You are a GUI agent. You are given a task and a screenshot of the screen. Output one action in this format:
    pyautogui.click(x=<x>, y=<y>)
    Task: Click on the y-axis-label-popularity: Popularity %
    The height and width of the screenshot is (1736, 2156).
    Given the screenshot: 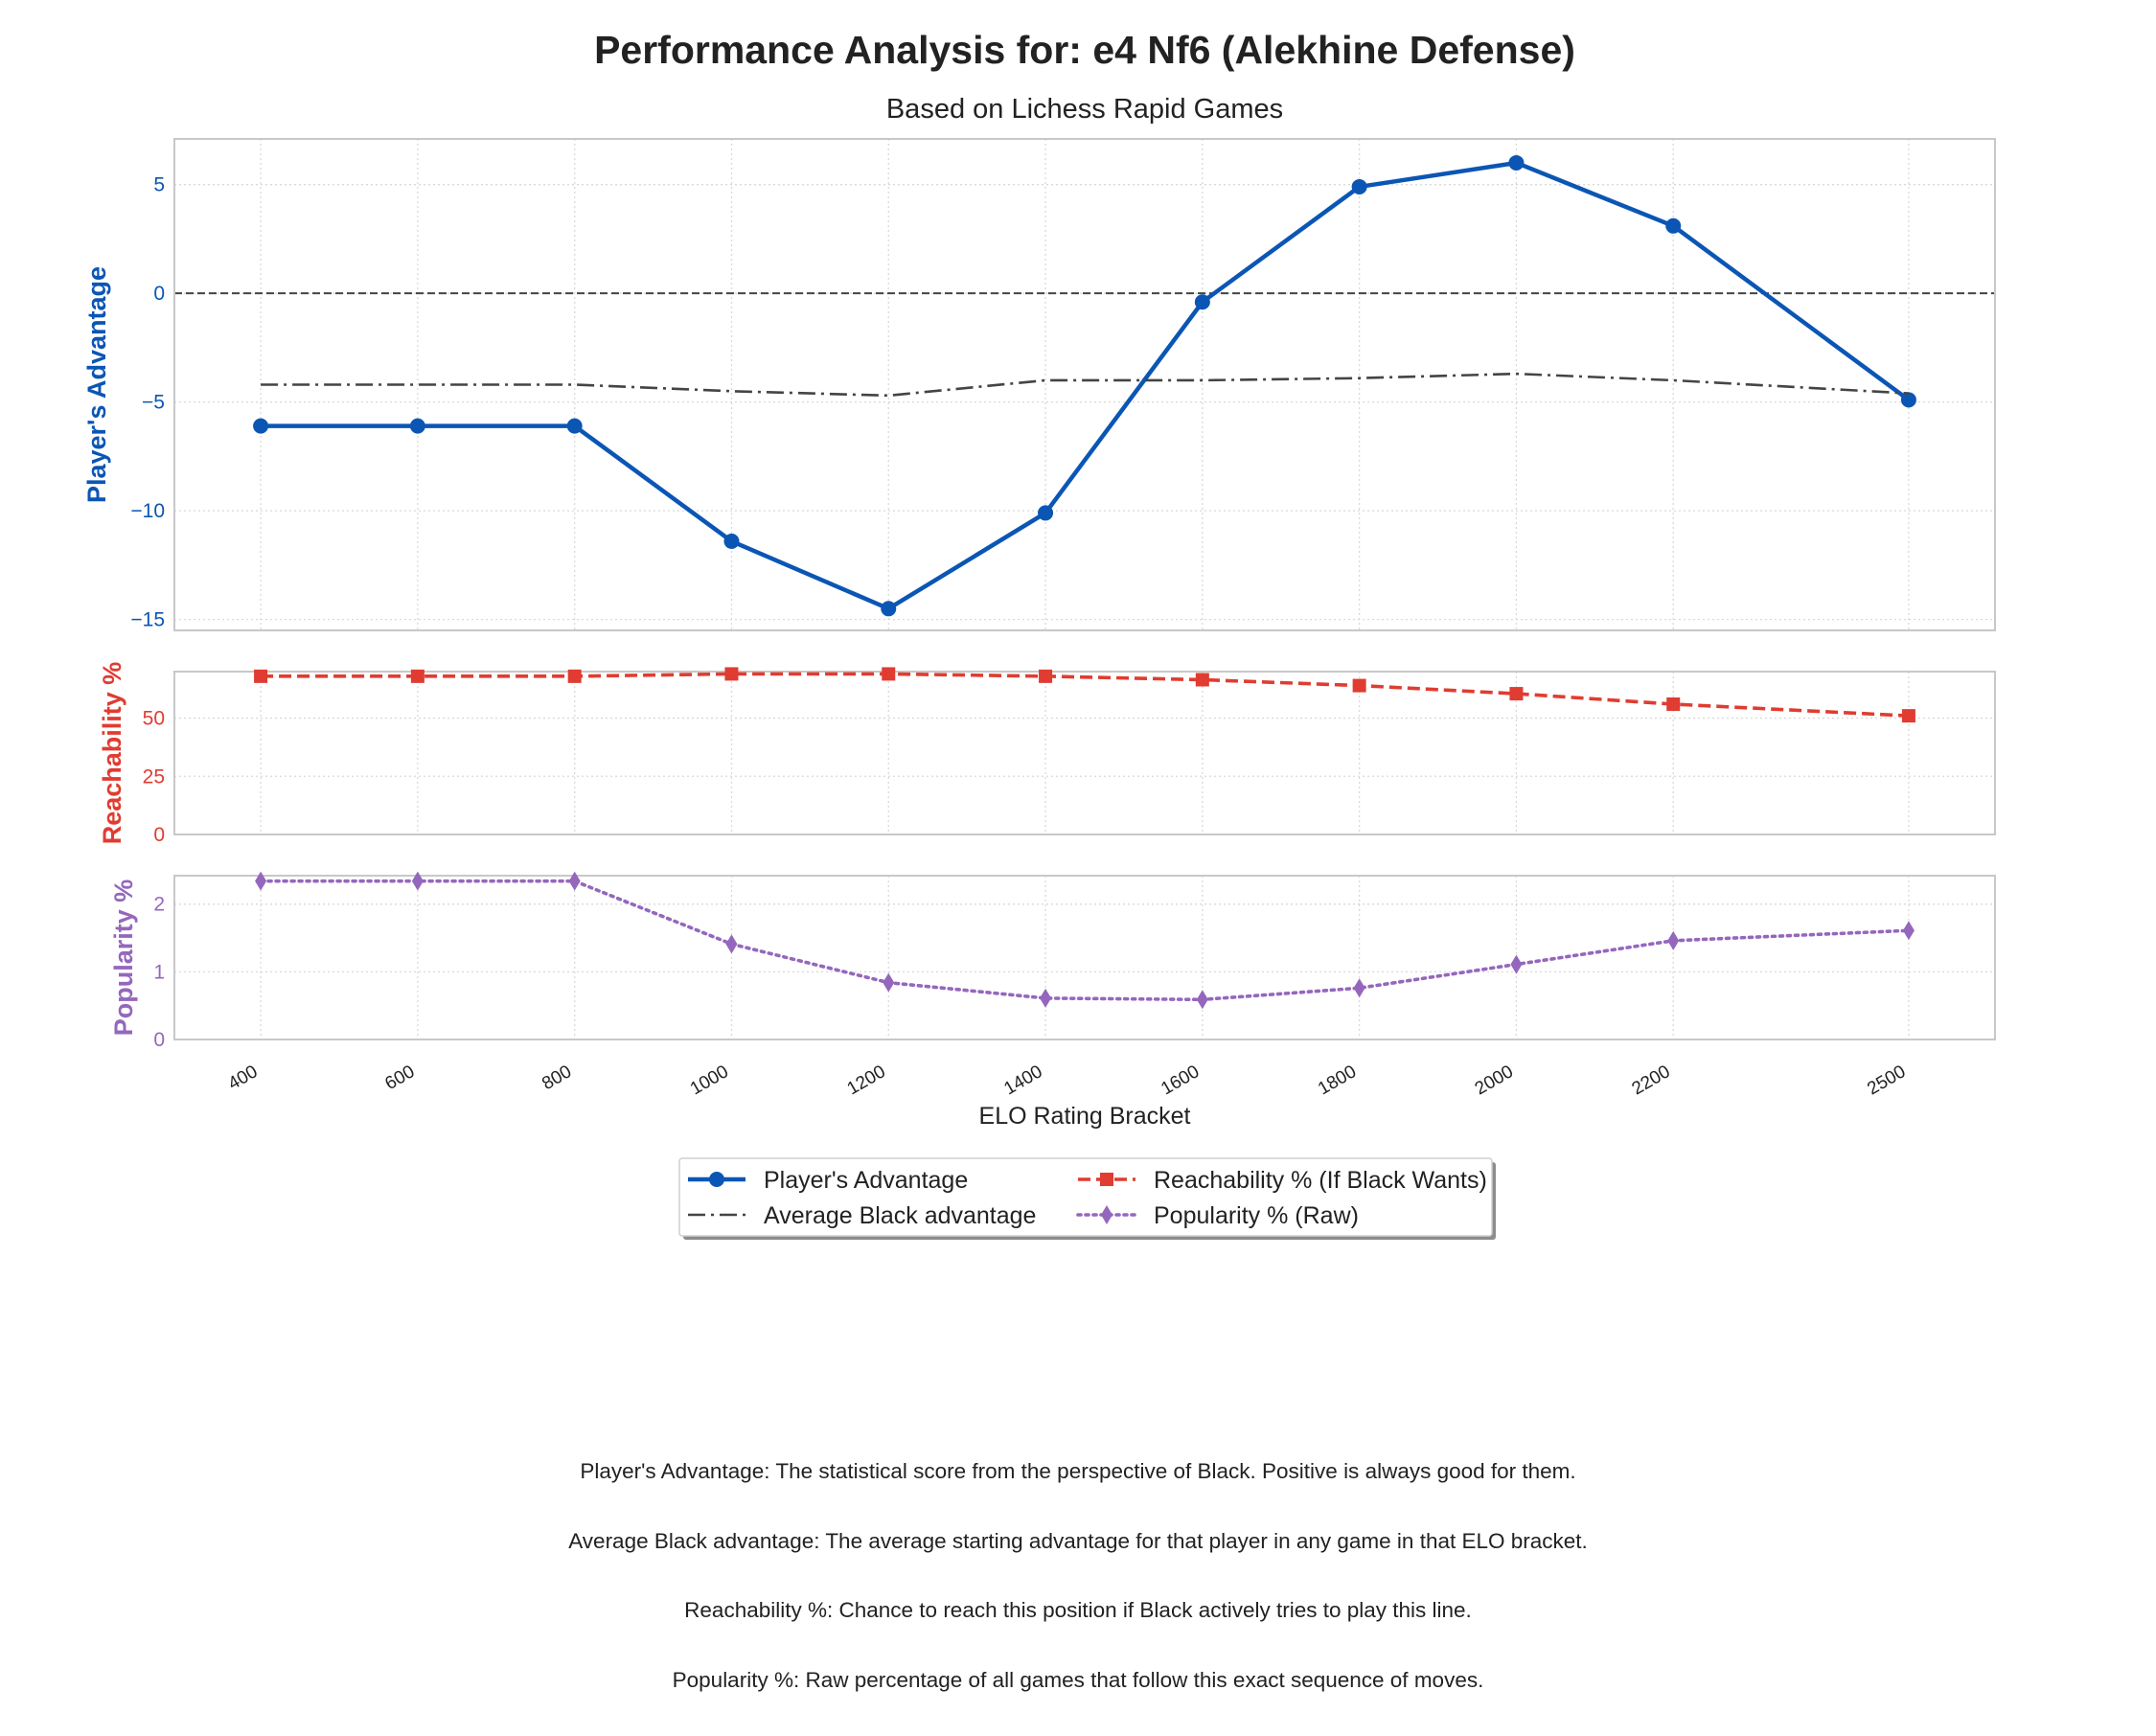 What is the action you would take?
    pyautogui.click(x=123, y=958)
    